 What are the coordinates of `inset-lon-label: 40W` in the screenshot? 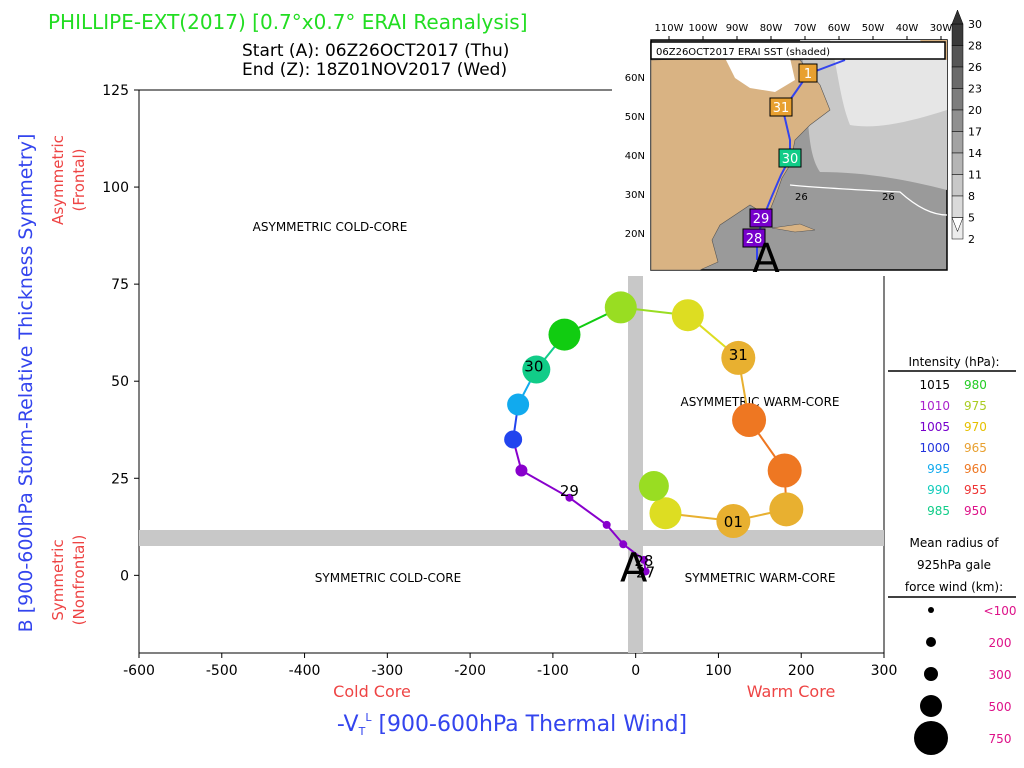 It's located at (907, 28).